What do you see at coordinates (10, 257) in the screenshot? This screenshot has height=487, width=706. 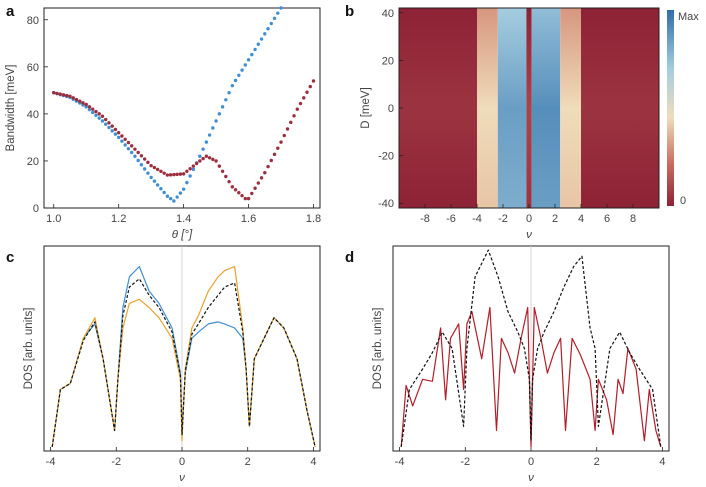 I see `panel-label-c: c` at bounding box center [10, 257].